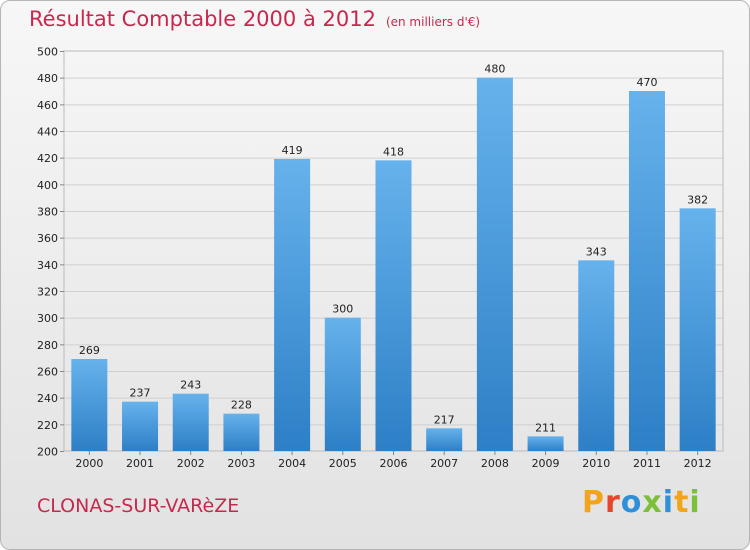  What do you see at coordinates (241, 463) in the screenshot?
I see `x-tick-label: 2003` at bounding box center [241, 463].